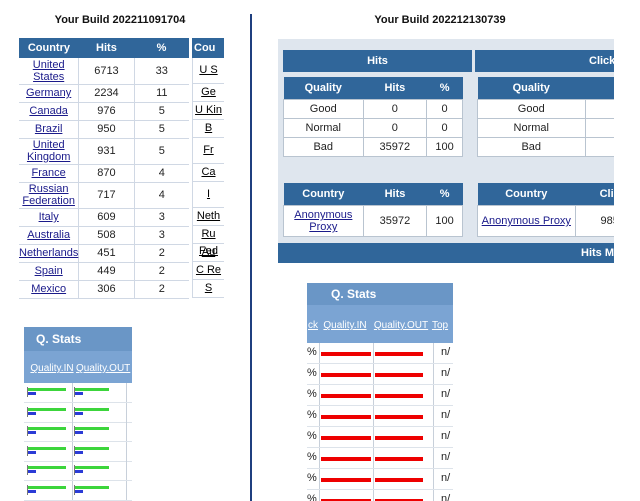 The image size is (640, 501). What do you see at coordinates (104, 111) in the screenshot?
I see `table-row: Canada 976 5` at bounding box center [104, 111].